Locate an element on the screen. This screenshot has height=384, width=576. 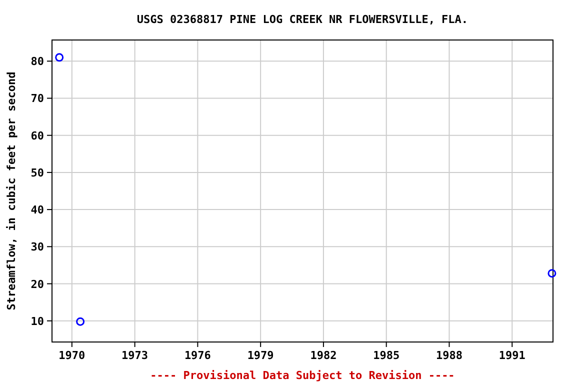
x-tick-label: 1970 is located at coordinates (72, 355).